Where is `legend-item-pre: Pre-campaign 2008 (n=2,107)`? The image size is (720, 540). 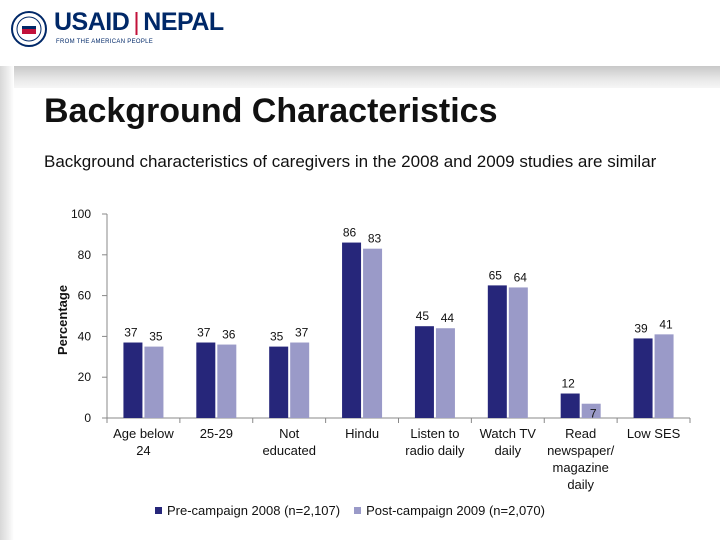 legend-item-pre: Pre-campaign 2008 (n=2,107) is located at coordinates (247, 510).